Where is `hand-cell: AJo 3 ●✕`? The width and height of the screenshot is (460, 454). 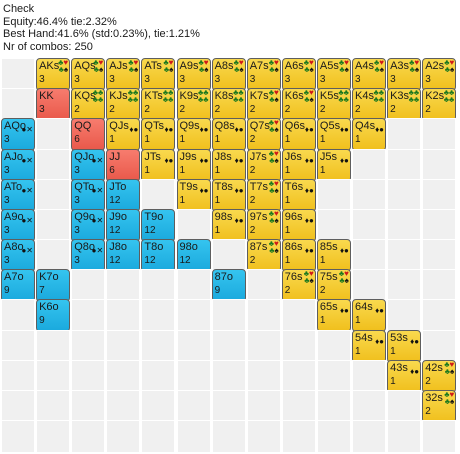
hand-cell: AJo 3 ●✕ is located at coordinates (18, 165).